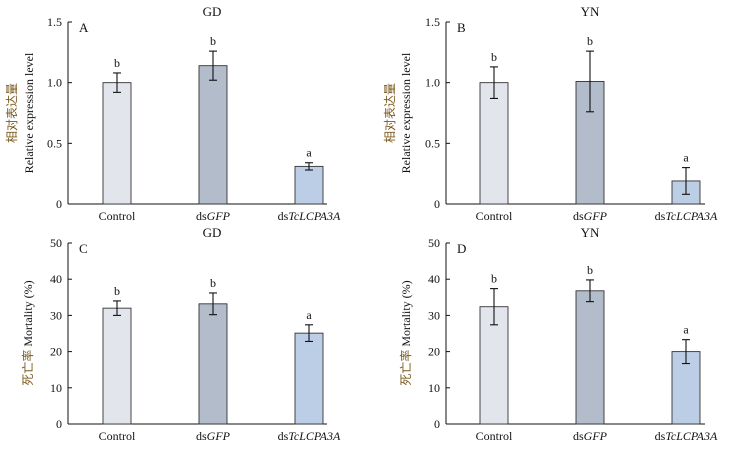  What do you see at coordinates (461, 248) in the screenshot?
I see `panel-letter: D` at bounding box center [461, 248].